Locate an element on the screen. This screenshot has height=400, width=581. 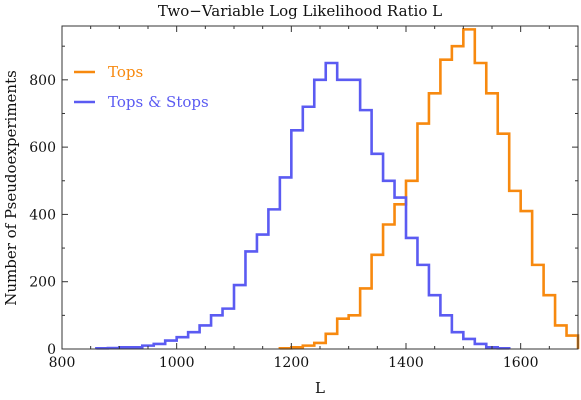
y-tick-label: 200 is located at coordinates (42, 283).